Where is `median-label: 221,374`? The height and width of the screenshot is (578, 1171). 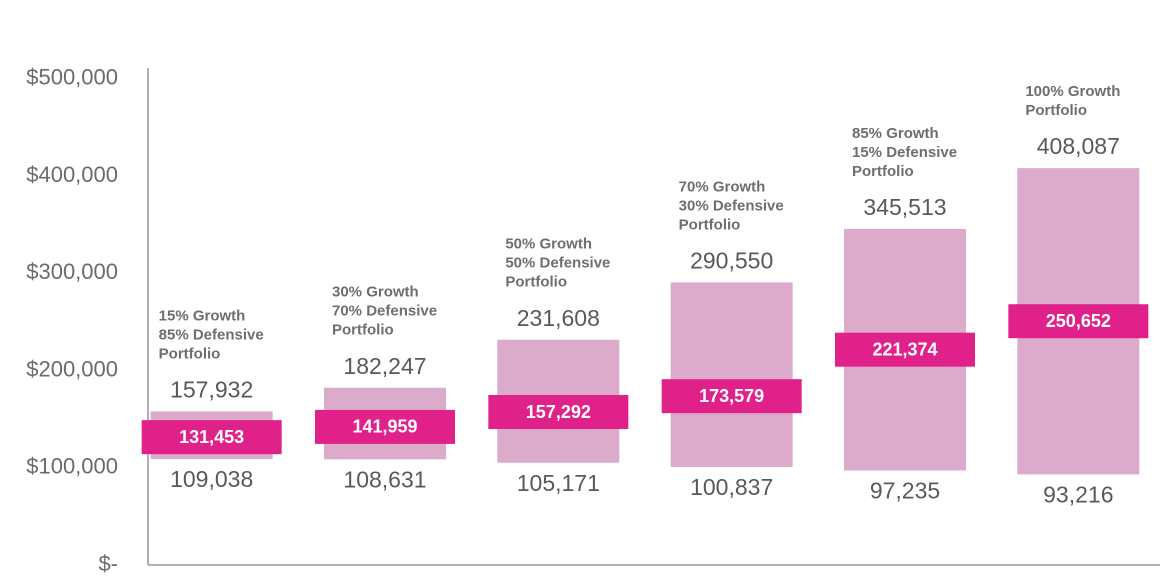
median-label: 221,374 is located at coordinates (904, 349).